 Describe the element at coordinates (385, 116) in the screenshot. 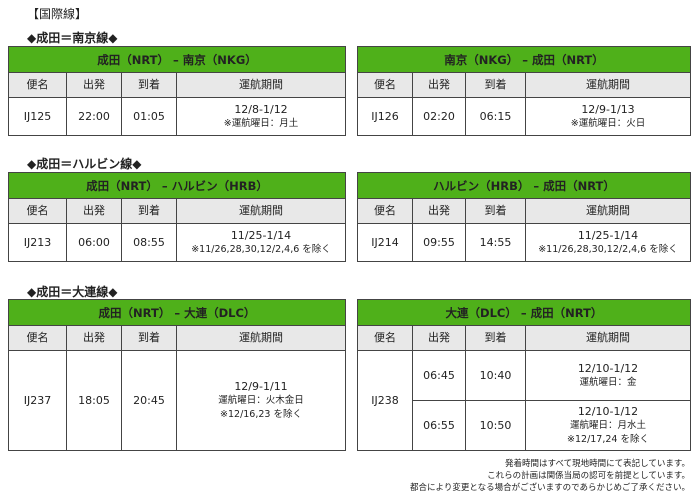

I see `flight-number: IJ126` at that location.